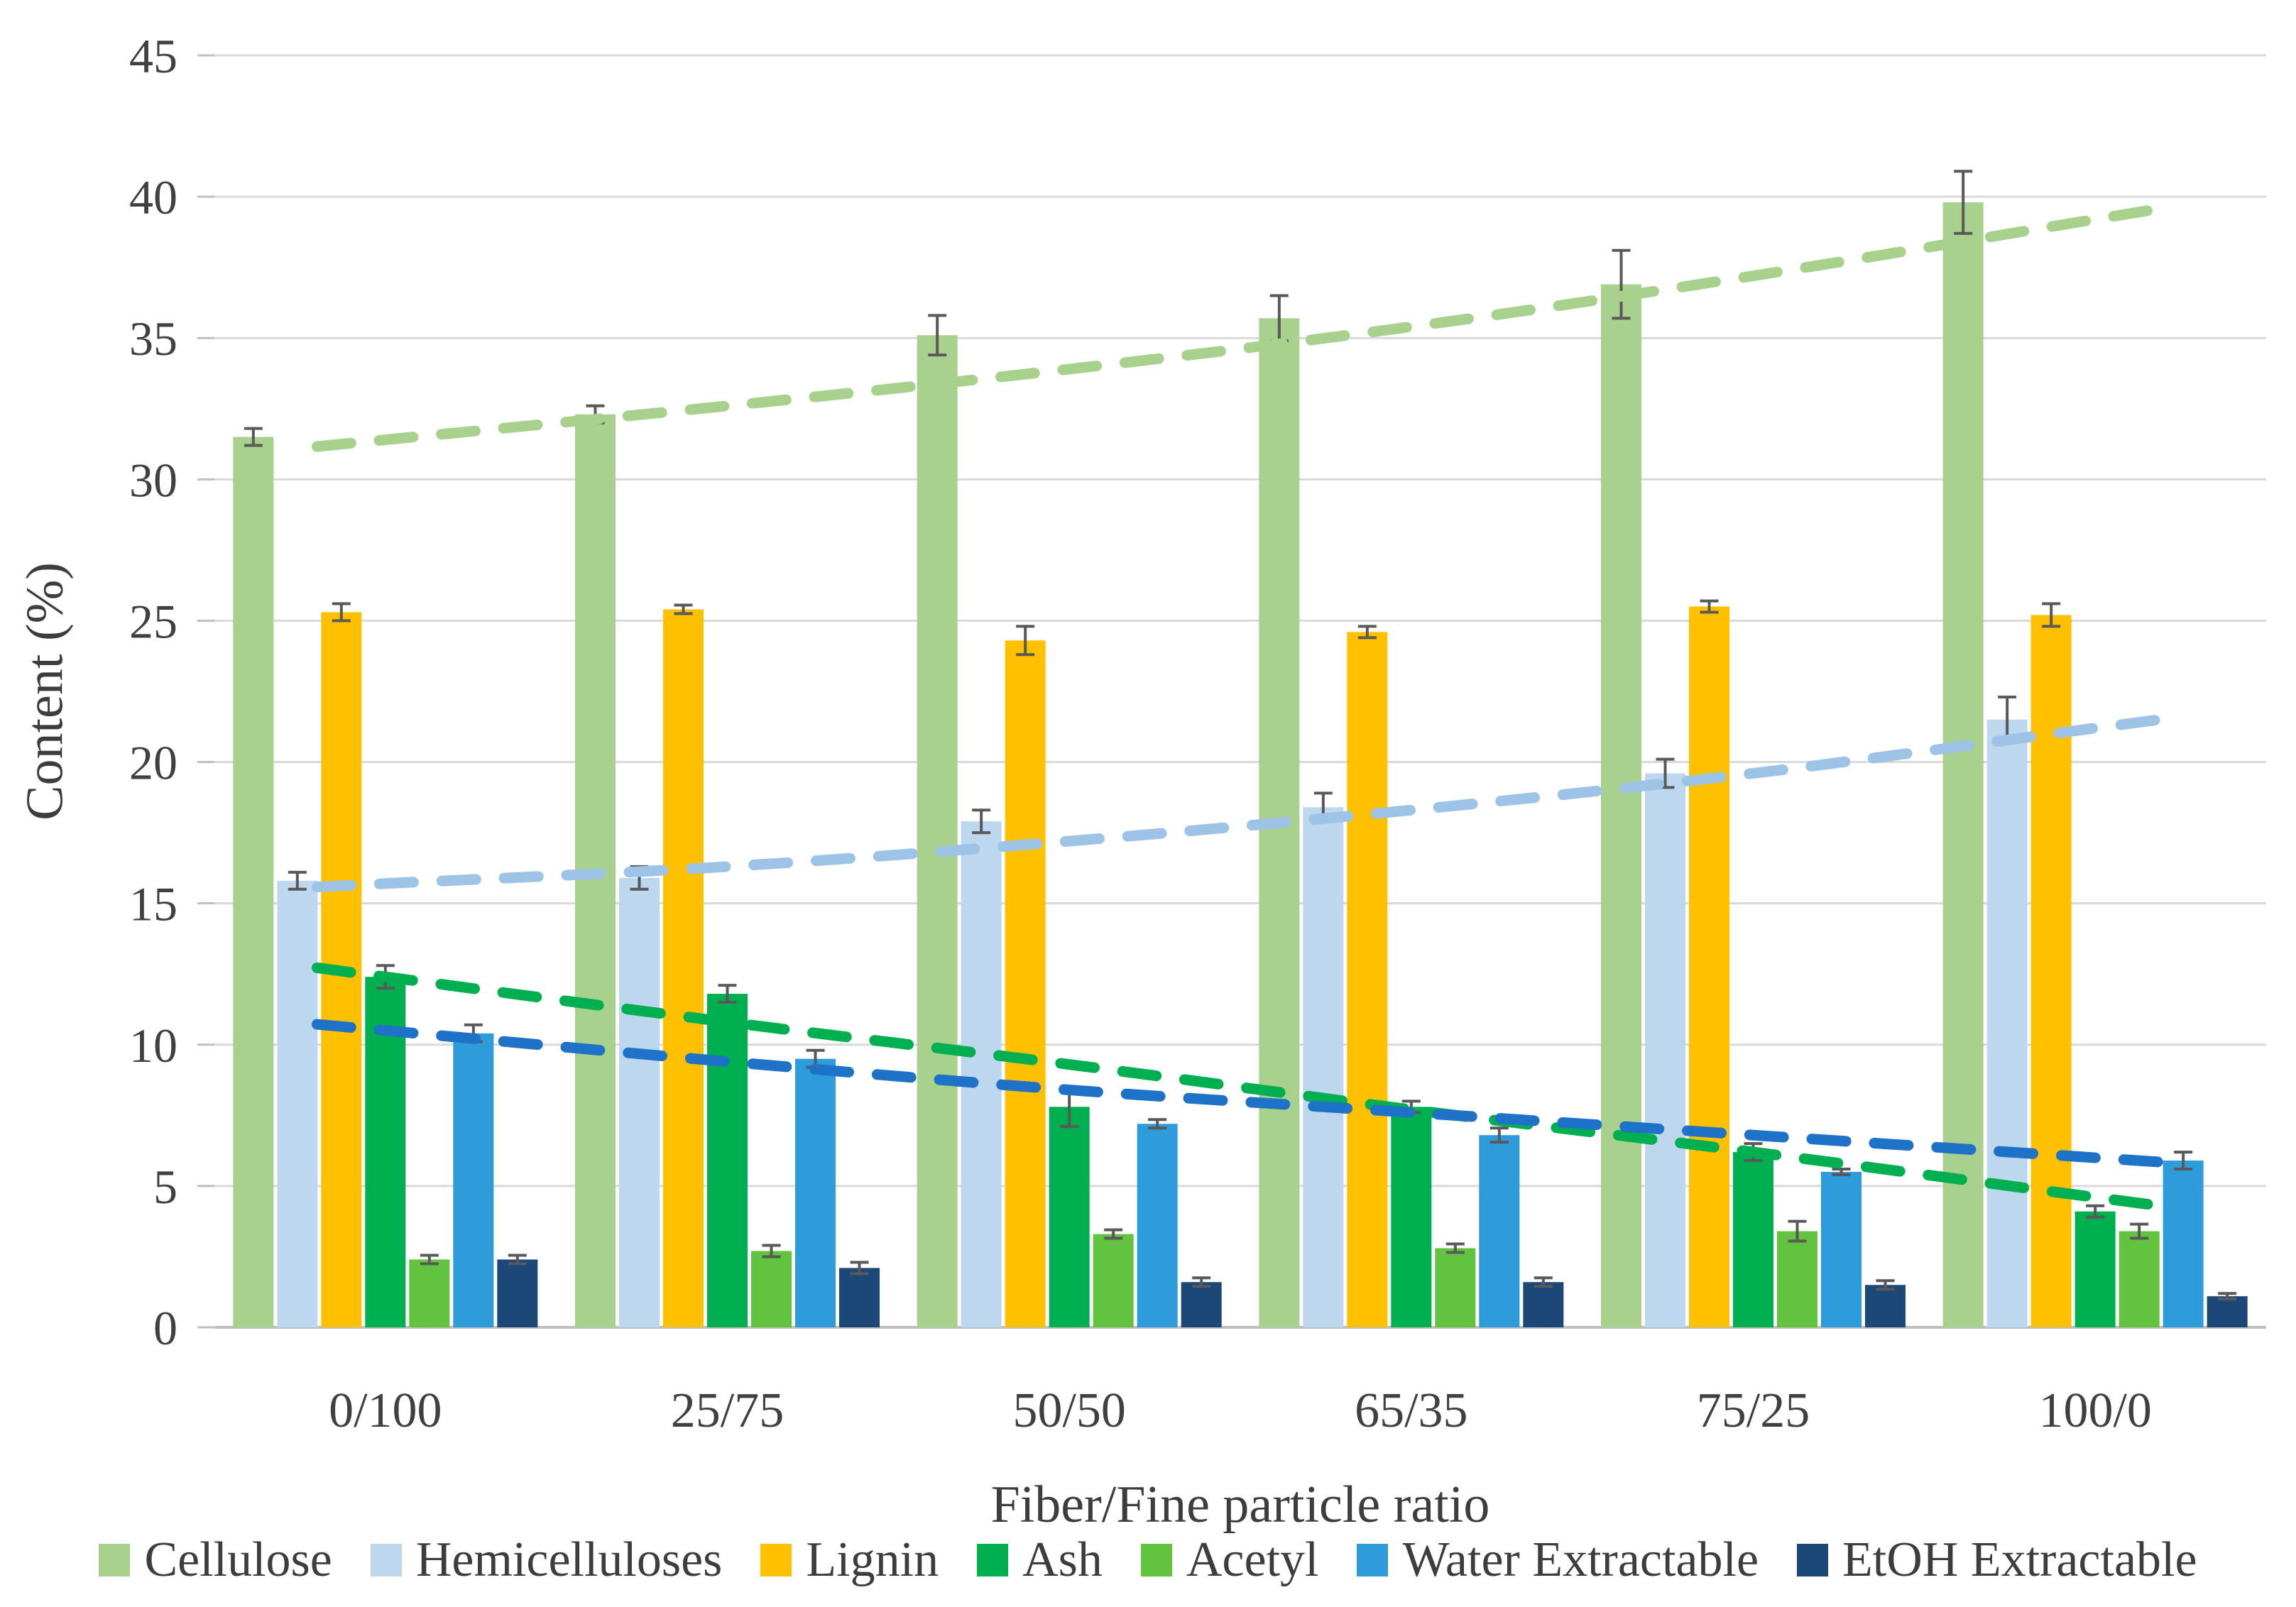 This screenshot has width=2296, height=1607. What do you see at coordinates (238, 1559) in the screenshot?
I see `legend-label-cellulose: Cellulose` at bounding box center [238, 1559].